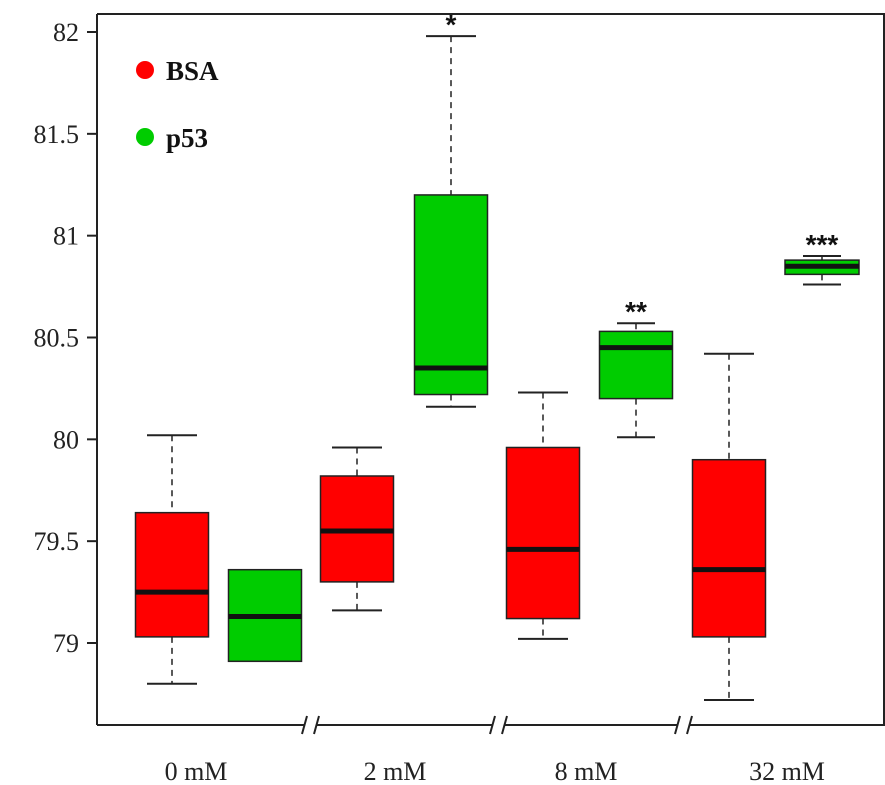 This screenshot has height=785, width=885. What do you see at coordinates (66, 32) in the screenshot?
I see `y-tick-label: 82` at bounding box center [66, 32].